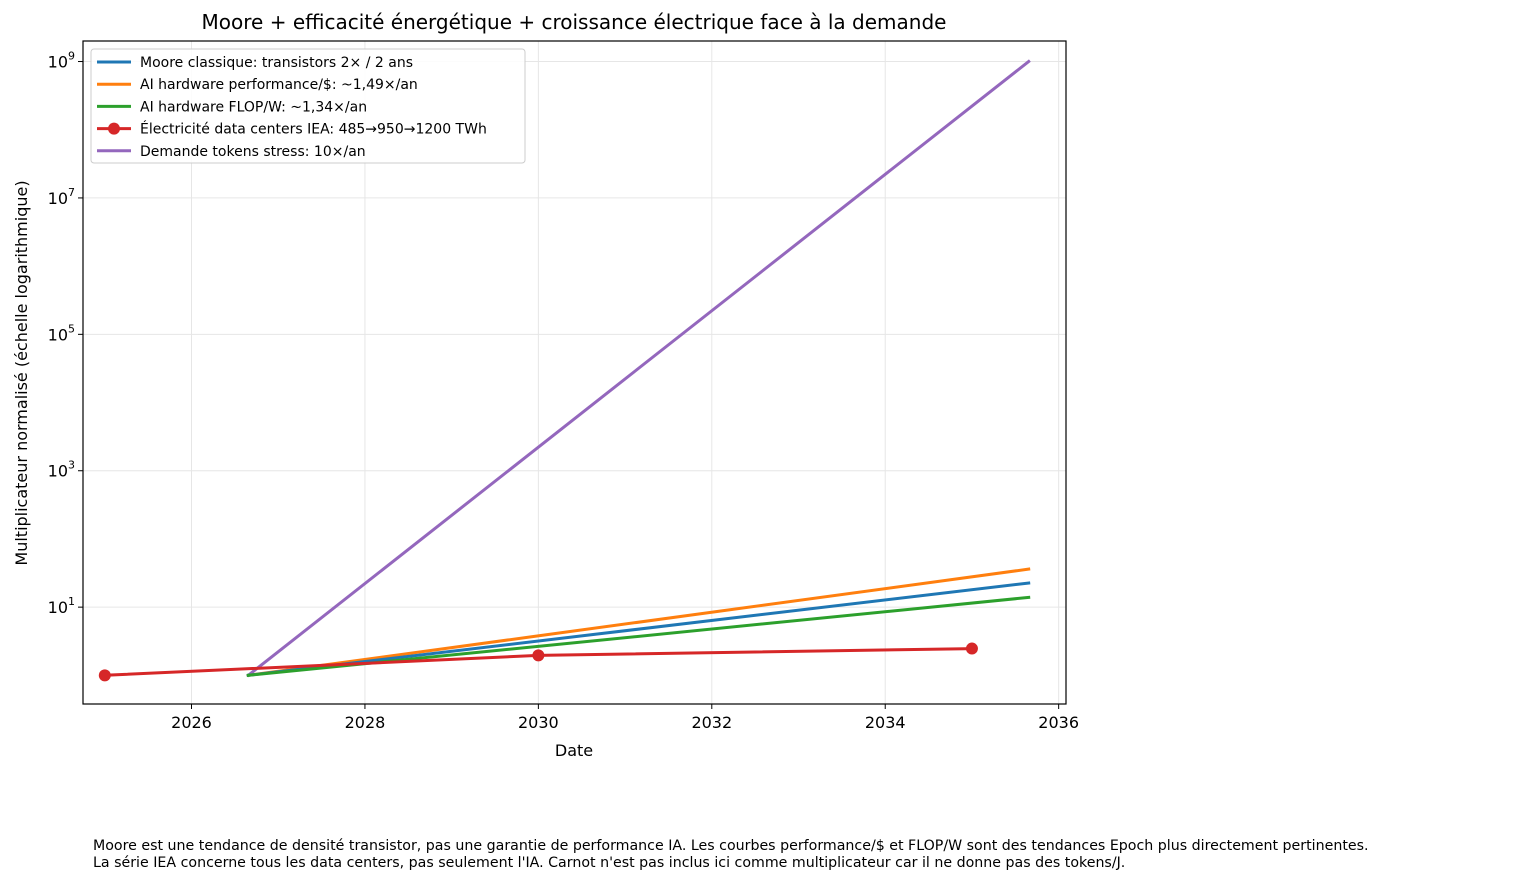 The width and height of the screenshot is (1536, 885). What do you see at coordinates (61, 470) in the screenshot?
I see `y-tick-label: 10³` at bounding box center [61, 470].